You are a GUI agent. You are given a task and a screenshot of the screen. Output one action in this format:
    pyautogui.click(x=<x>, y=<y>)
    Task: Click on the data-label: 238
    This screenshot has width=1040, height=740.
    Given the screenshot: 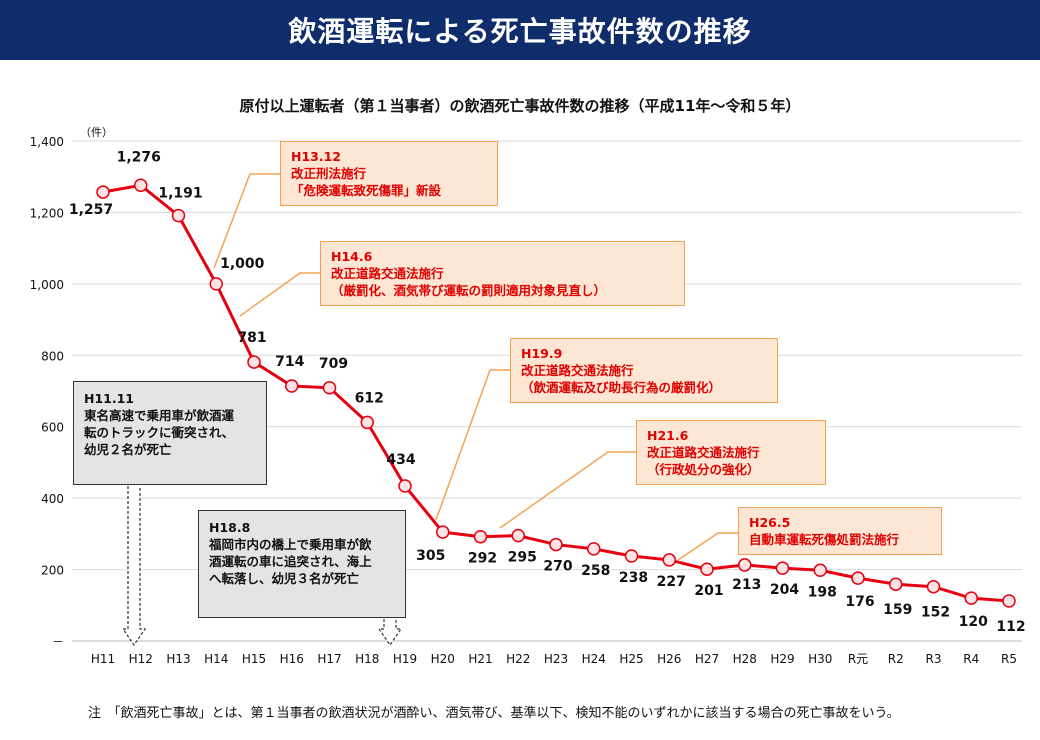 What is the action you would take?
    pyautogui.click(x=633, y=578)
    